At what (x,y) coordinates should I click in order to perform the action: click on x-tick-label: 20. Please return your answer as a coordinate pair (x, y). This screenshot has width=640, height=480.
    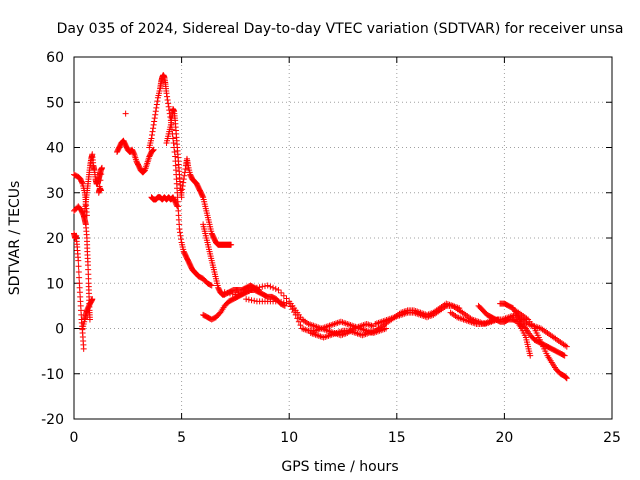
    Looking at the image, I should click on (504, 438).